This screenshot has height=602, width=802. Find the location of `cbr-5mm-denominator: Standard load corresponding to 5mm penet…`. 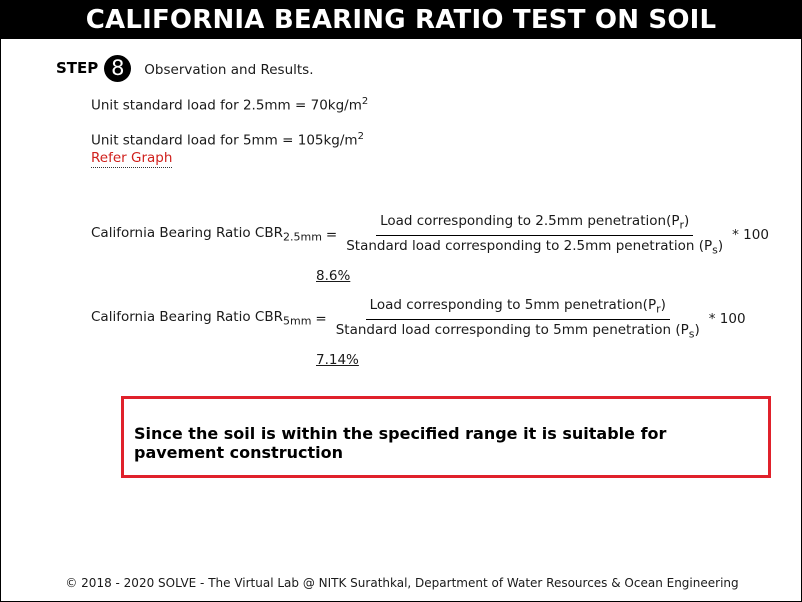

cbr-5mm-denominator: Standard load corresponding to 5mm penet… is located at coordinates (518, 330).